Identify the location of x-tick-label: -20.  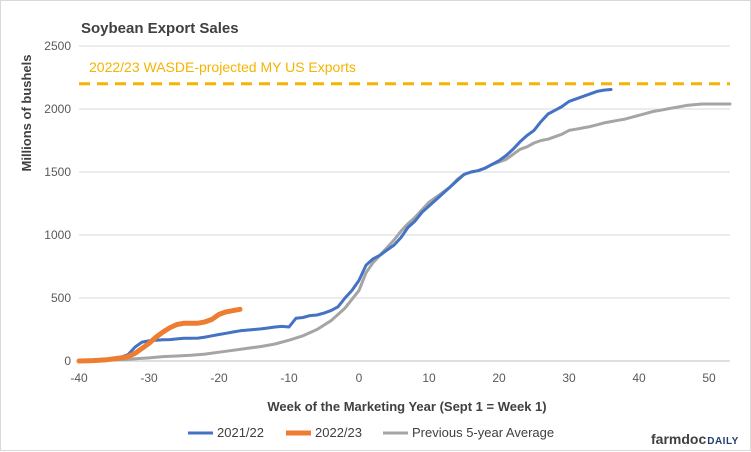
(219, 378).